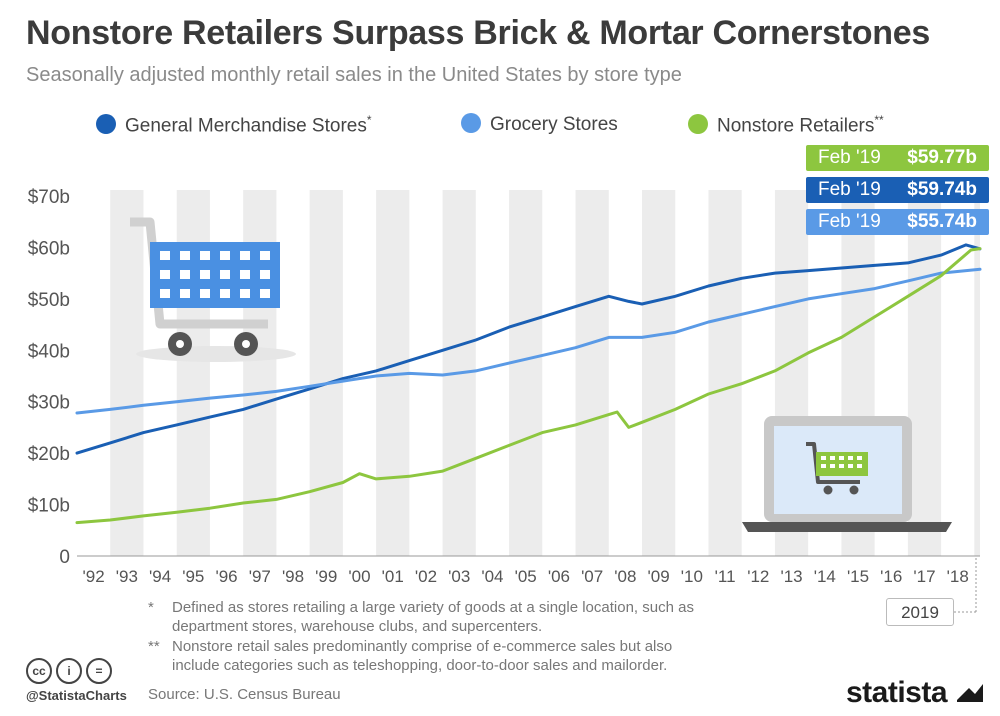  I want to click on badge-general-date: Feb '19, so click(849, 189).